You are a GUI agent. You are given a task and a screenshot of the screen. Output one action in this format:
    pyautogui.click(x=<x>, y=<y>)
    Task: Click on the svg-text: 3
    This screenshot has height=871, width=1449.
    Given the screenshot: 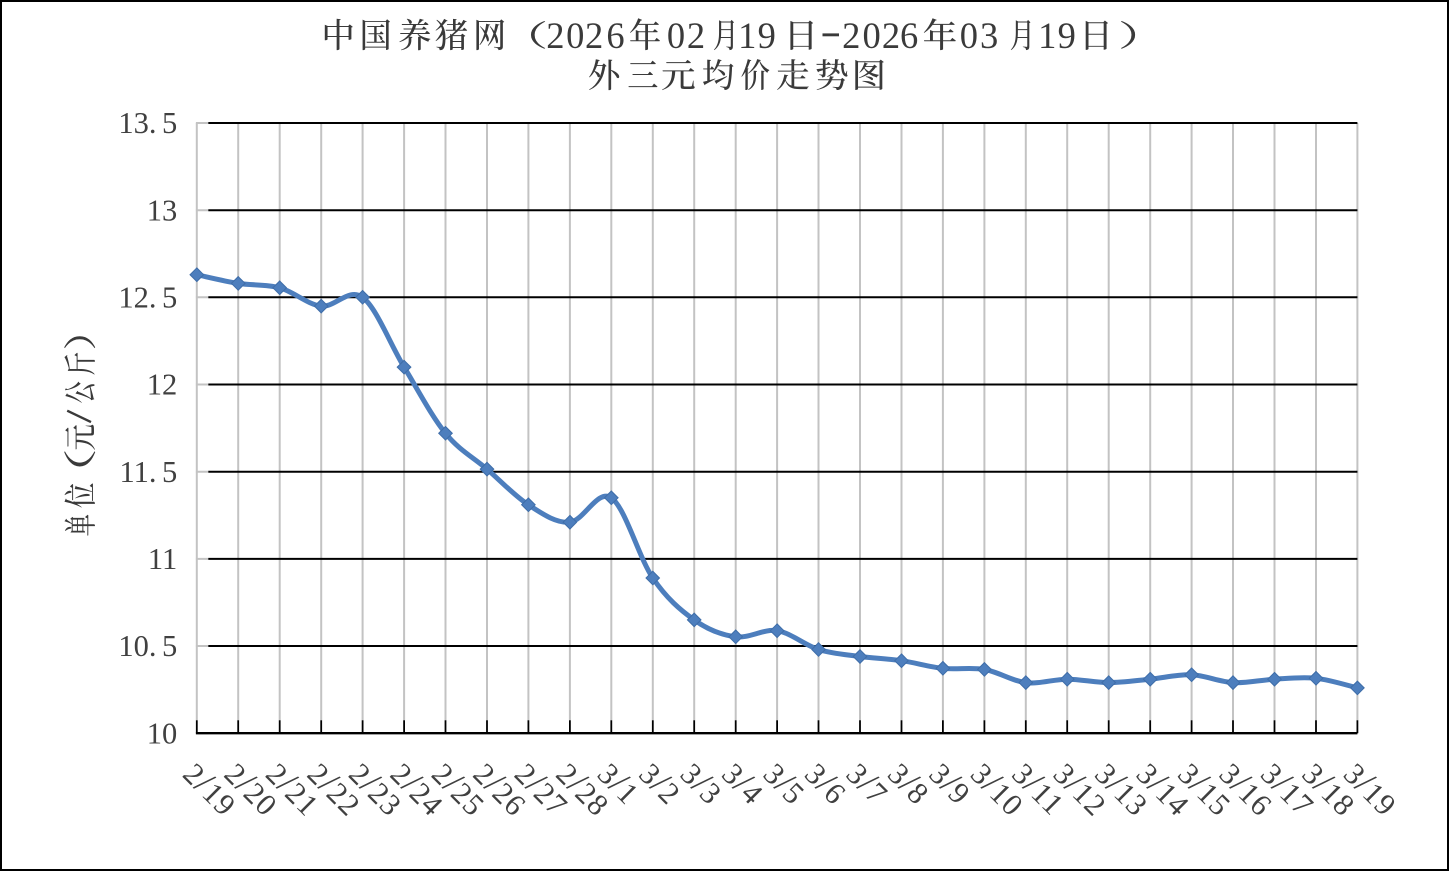 What is the action you would take?
    pyautogui.click(x=989, y=35)
    